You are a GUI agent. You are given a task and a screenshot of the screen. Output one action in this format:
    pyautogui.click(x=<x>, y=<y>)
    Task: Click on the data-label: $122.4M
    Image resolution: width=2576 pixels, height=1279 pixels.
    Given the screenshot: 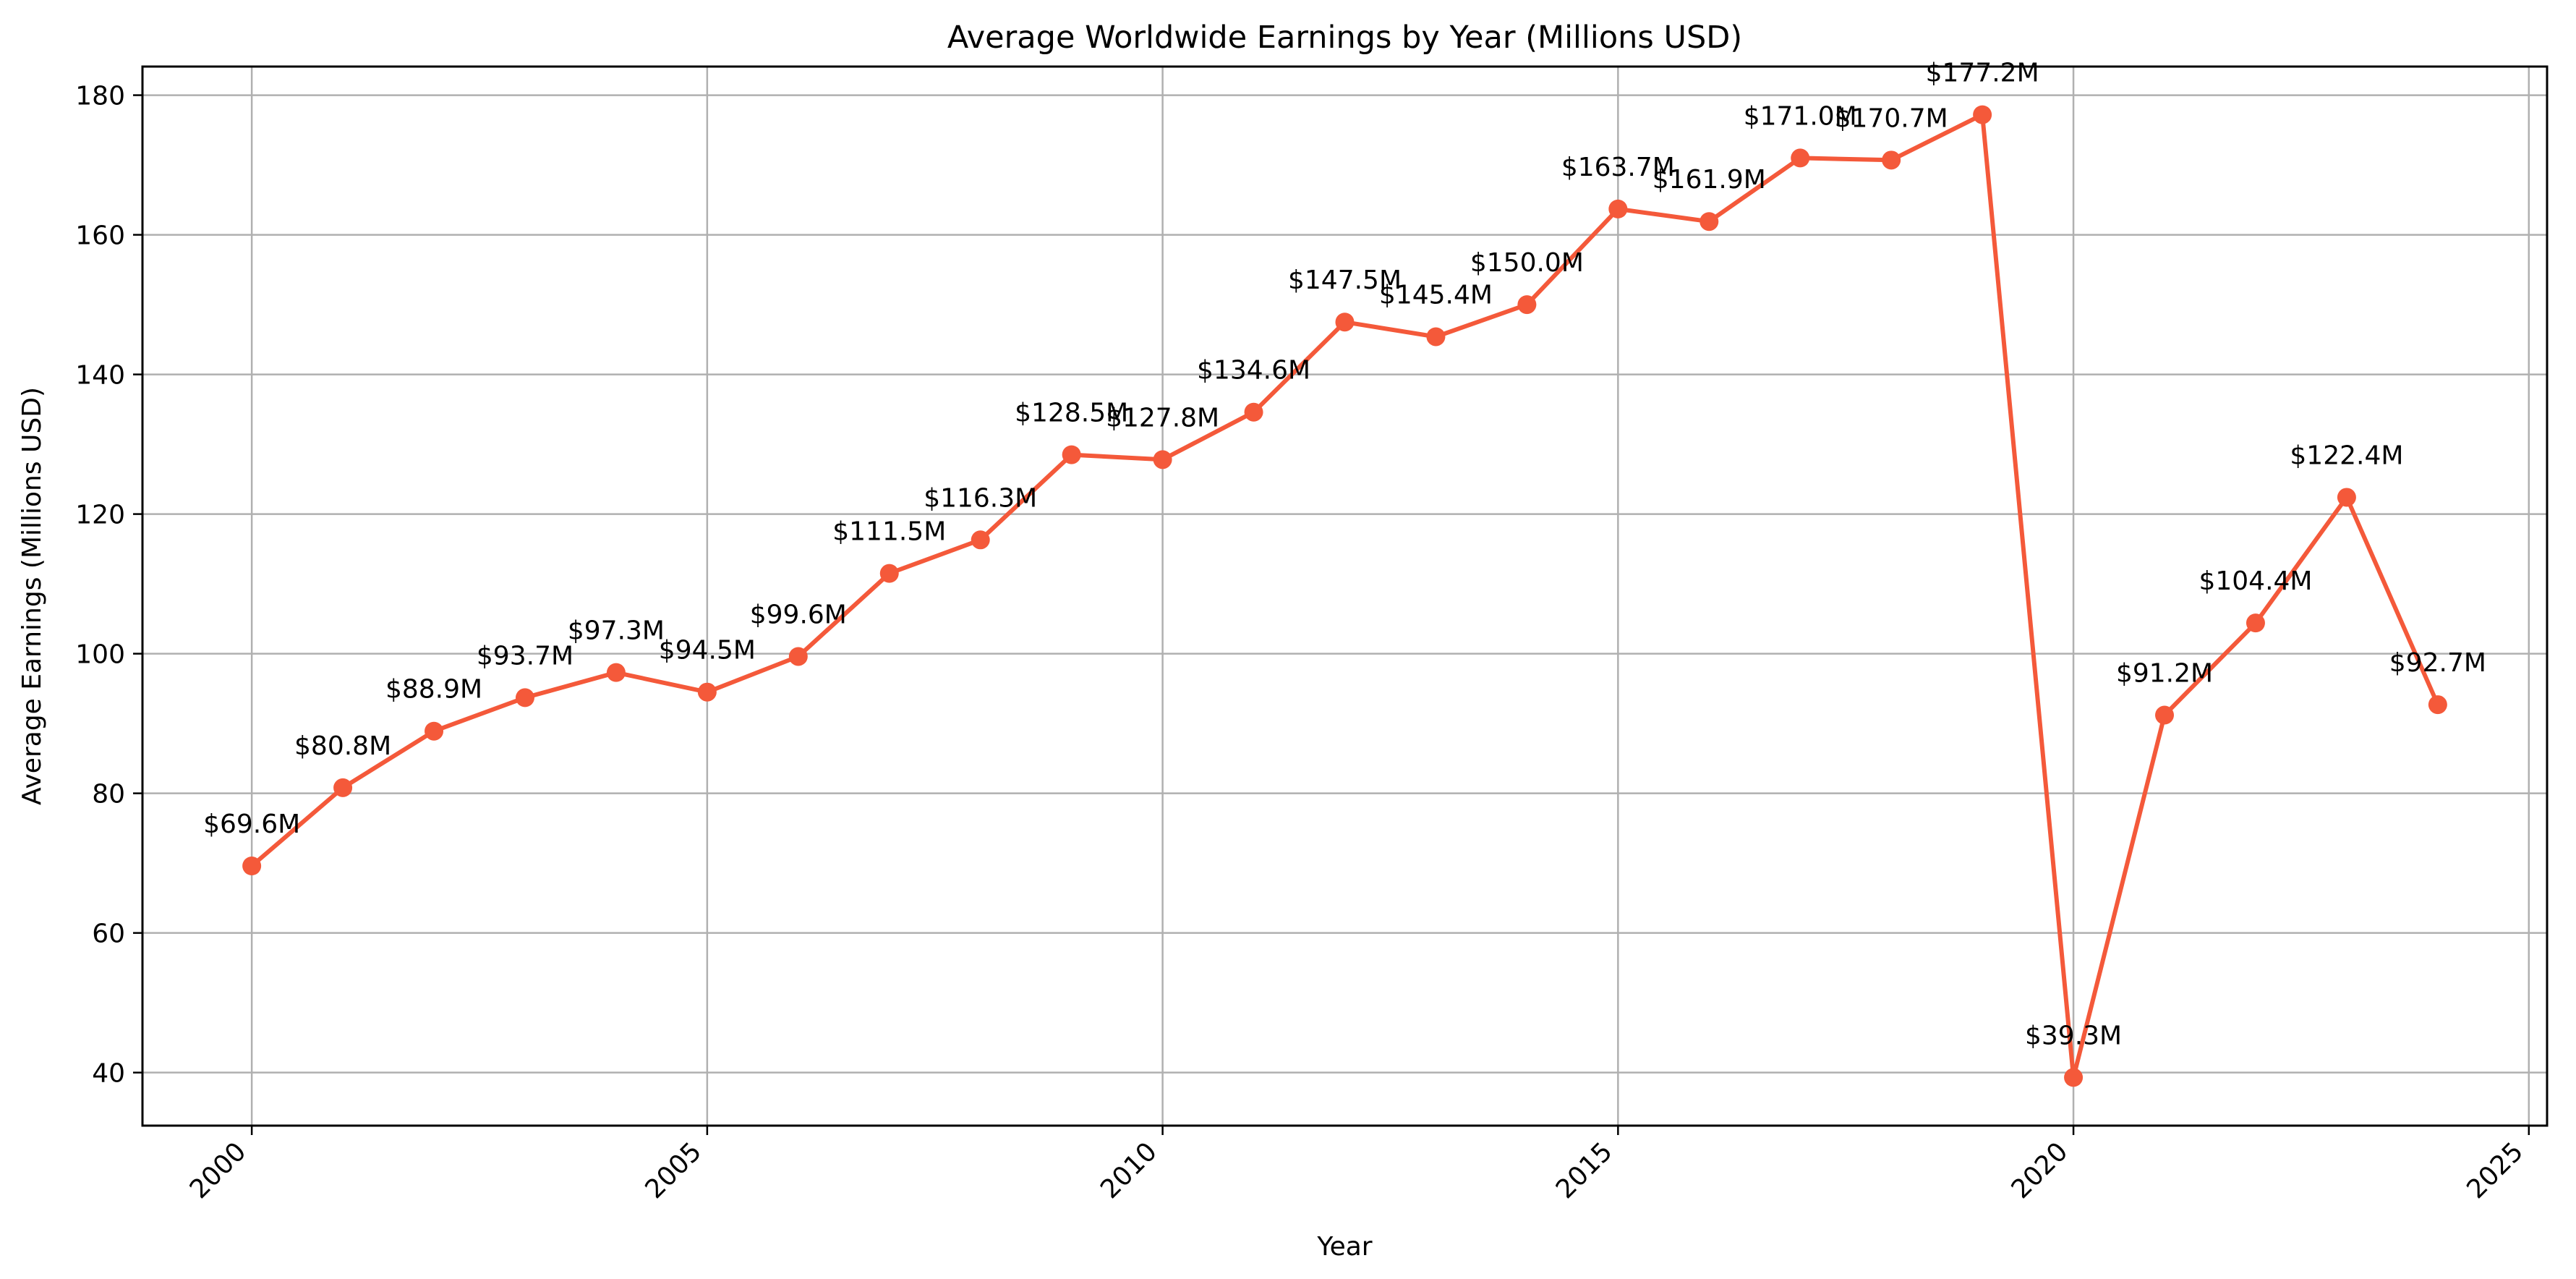 What is the action you would take?
    pyautogui.click(x=2346, y=455)
    